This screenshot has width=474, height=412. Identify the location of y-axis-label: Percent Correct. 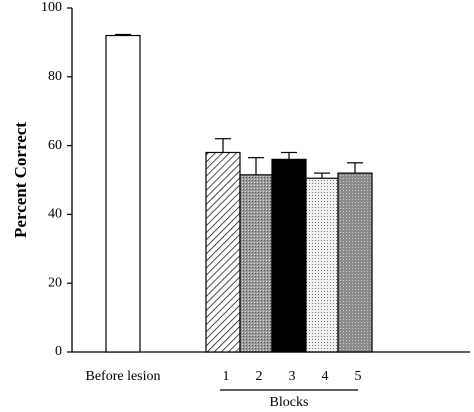
(20, 180).